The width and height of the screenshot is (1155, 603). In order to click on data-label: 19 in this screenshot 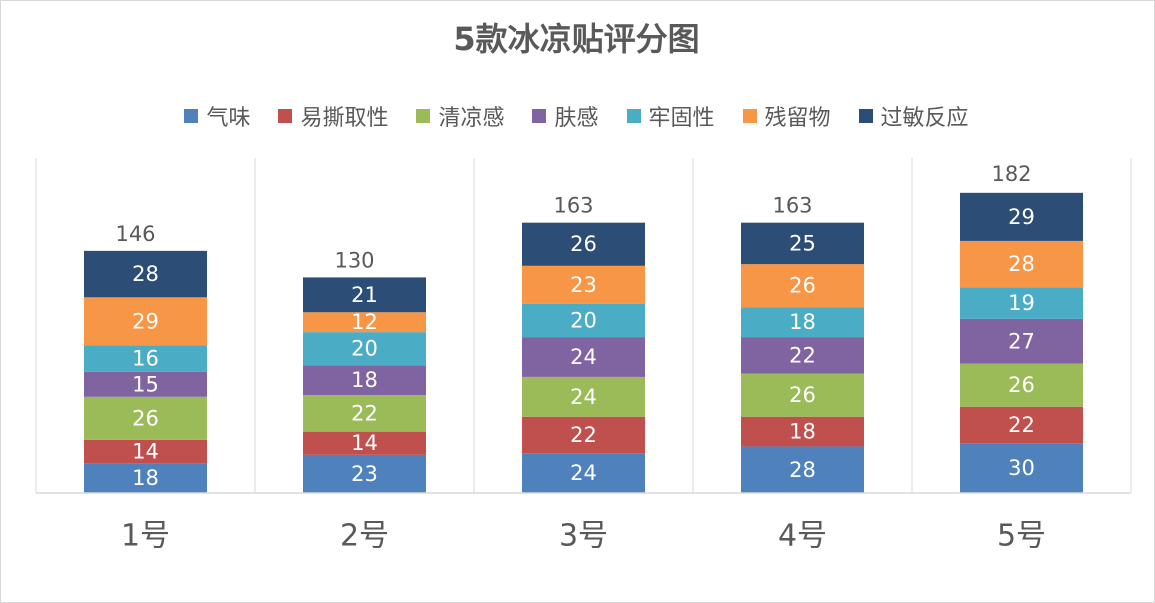, I will do `click(1021, 303)`.